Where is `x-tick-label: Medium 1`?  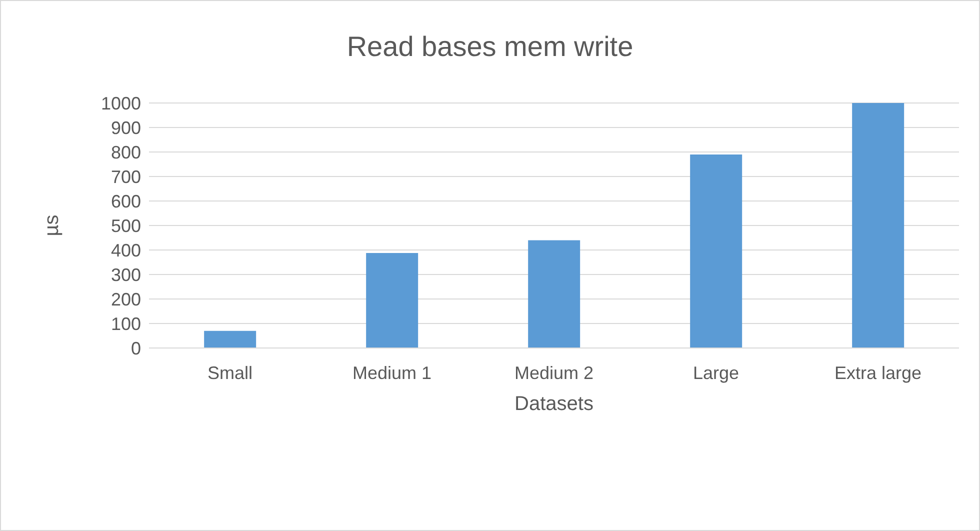 x-tick-label: Medium 1 is located at coordinates (392, 372).